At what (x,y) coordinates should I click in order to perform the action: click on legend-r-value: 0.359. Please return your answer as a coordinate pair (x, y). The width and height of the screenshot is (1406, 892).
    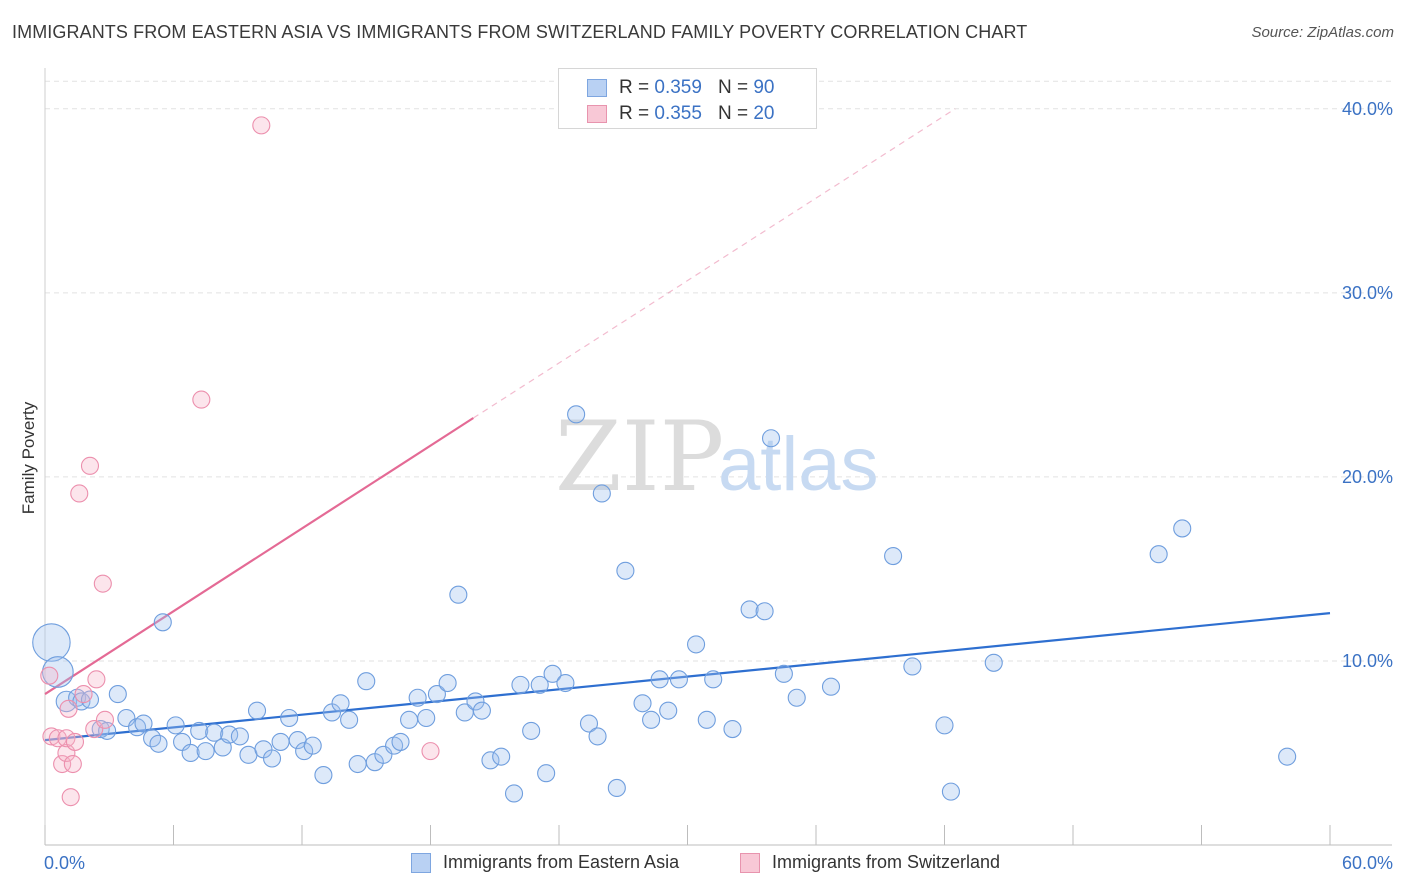
    Looking at the image, I should click on (678, 87).